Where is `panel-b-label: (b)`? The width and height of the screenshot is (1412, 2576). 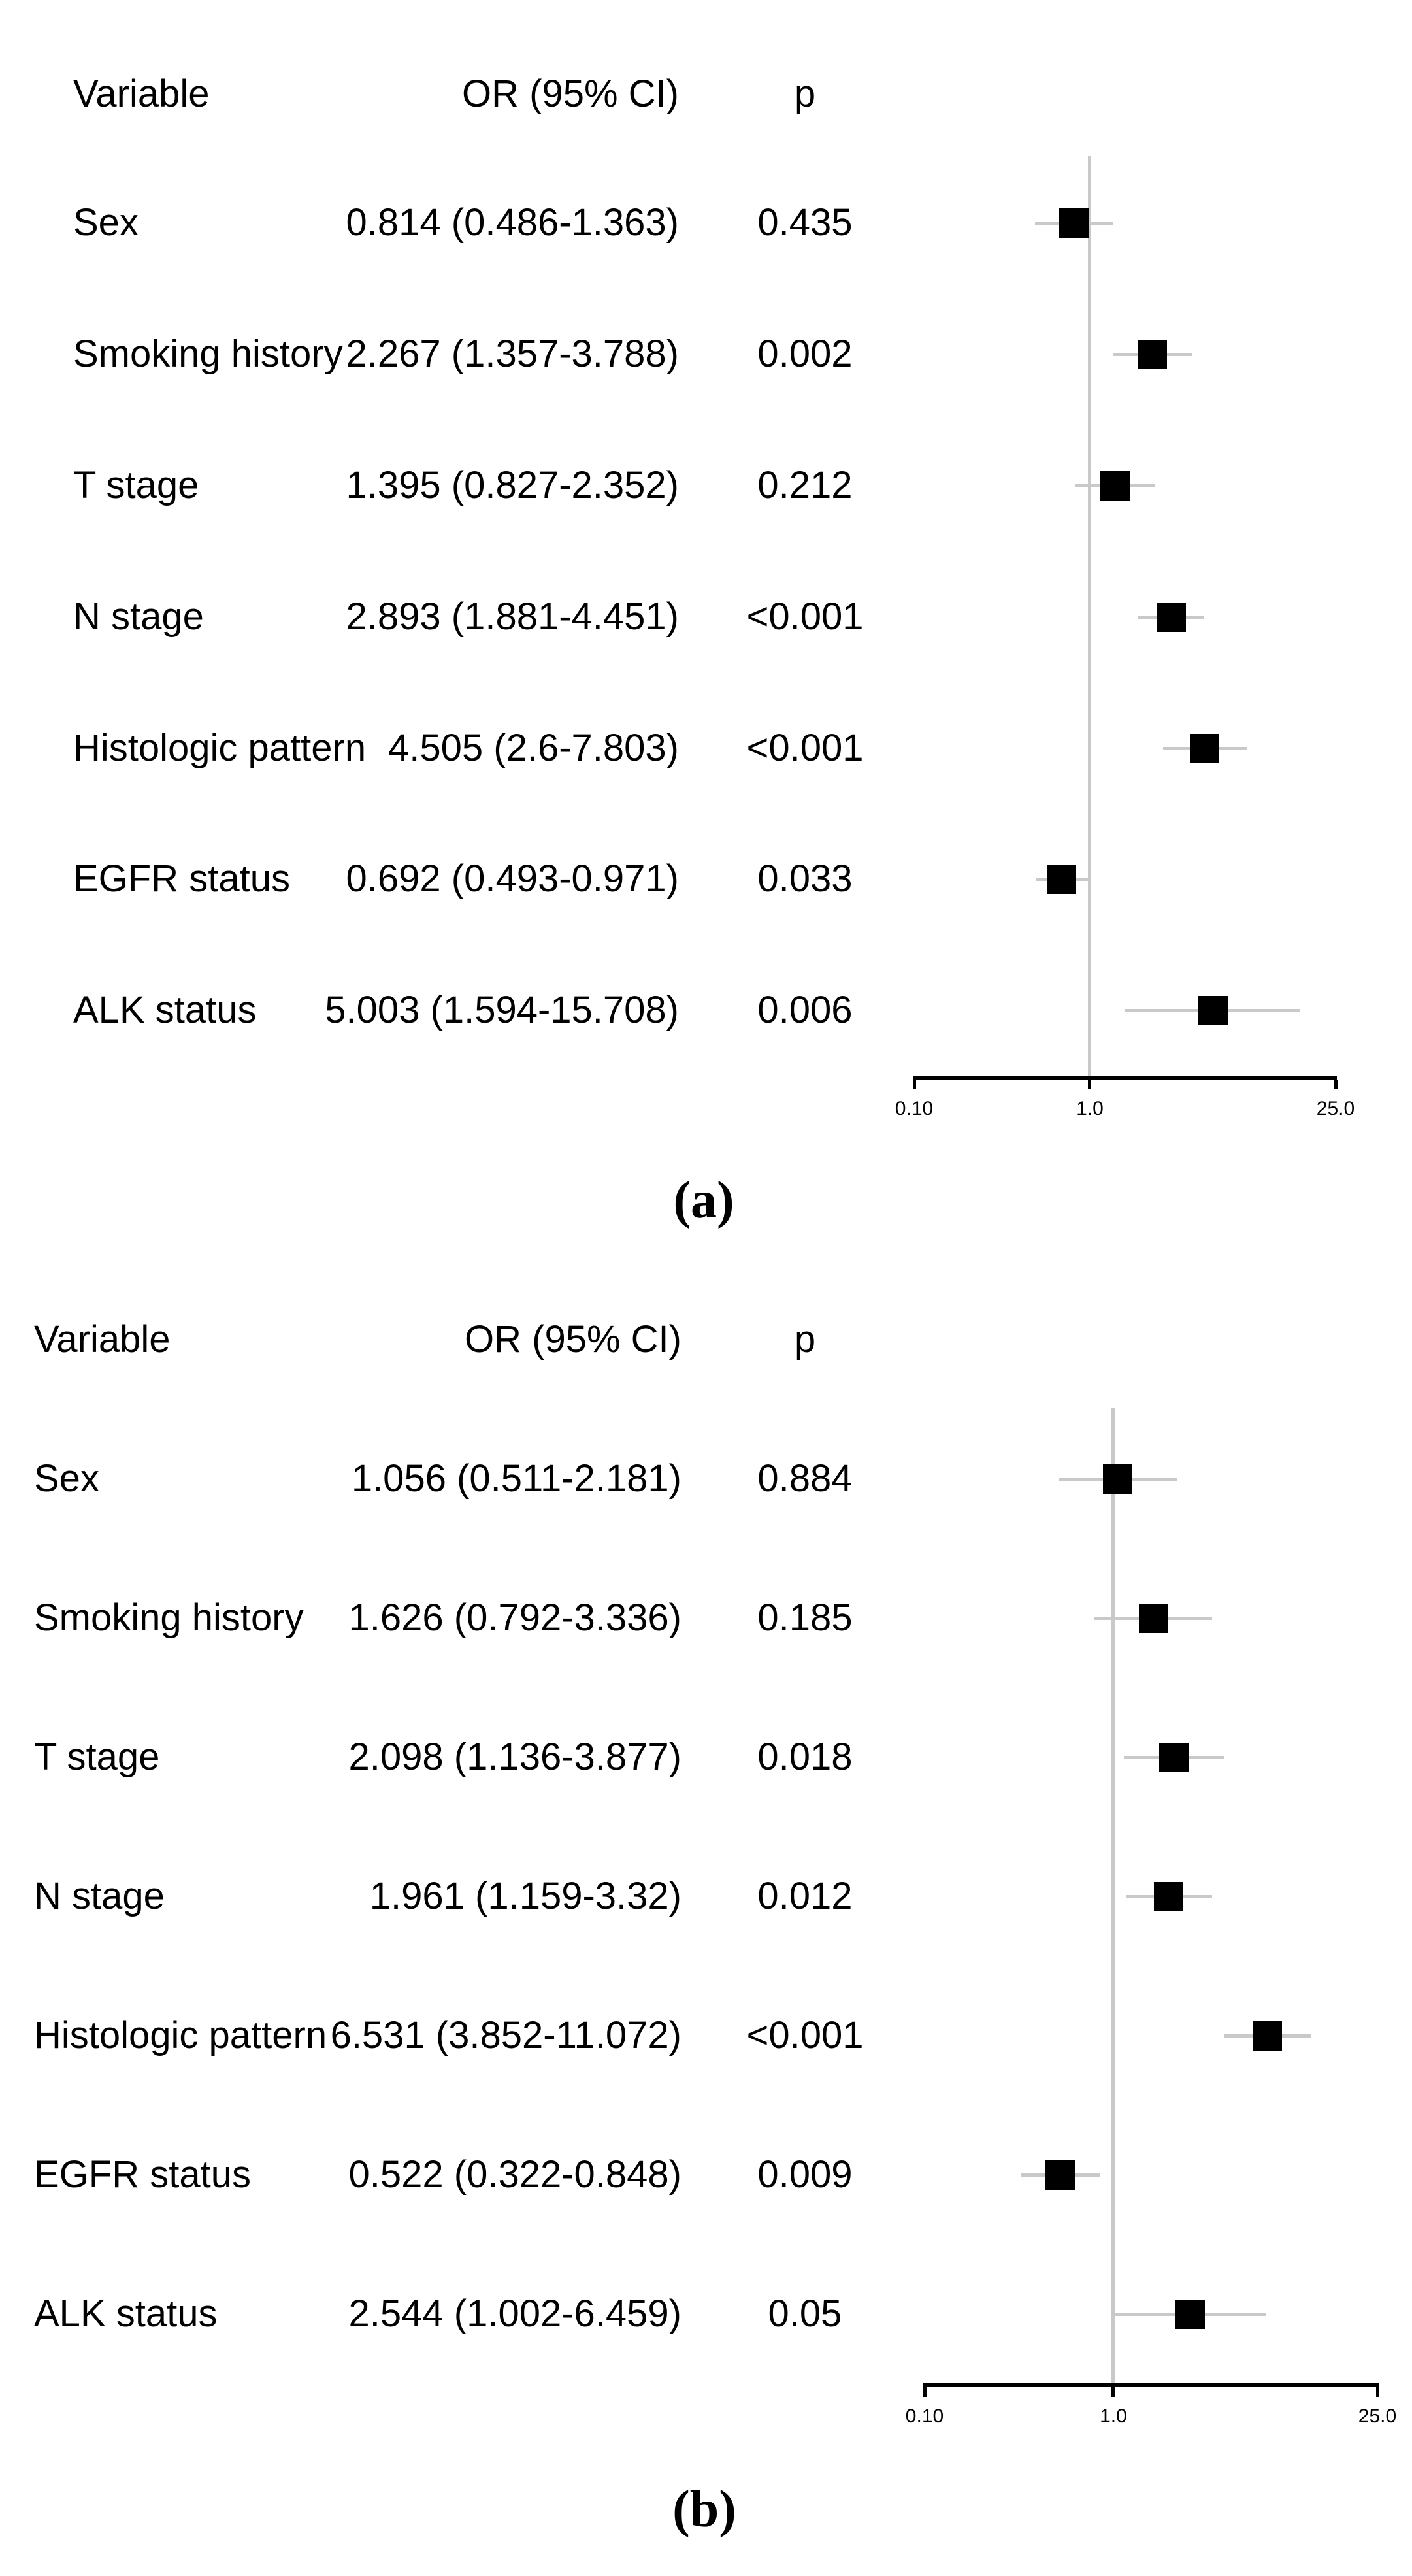 panel-b-label: (b) is located at coordinates (704, 2509).